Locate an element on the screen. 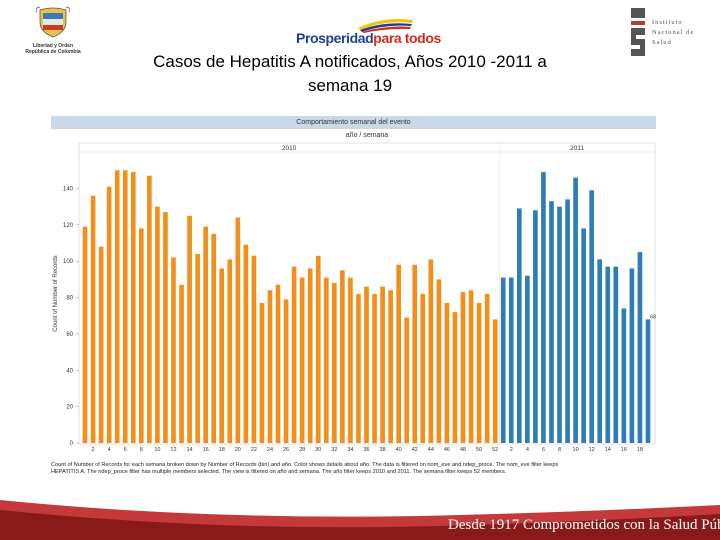  x-tick-label: 44 is located at coordinates (431, 450).